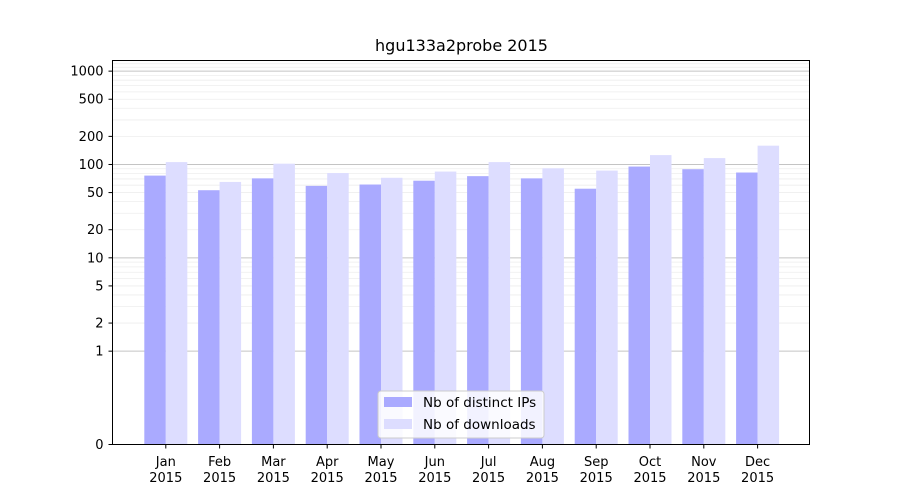 This screenshot has height=500, width=900. I want to click on y-tick-label: 20, so click(95, 230).